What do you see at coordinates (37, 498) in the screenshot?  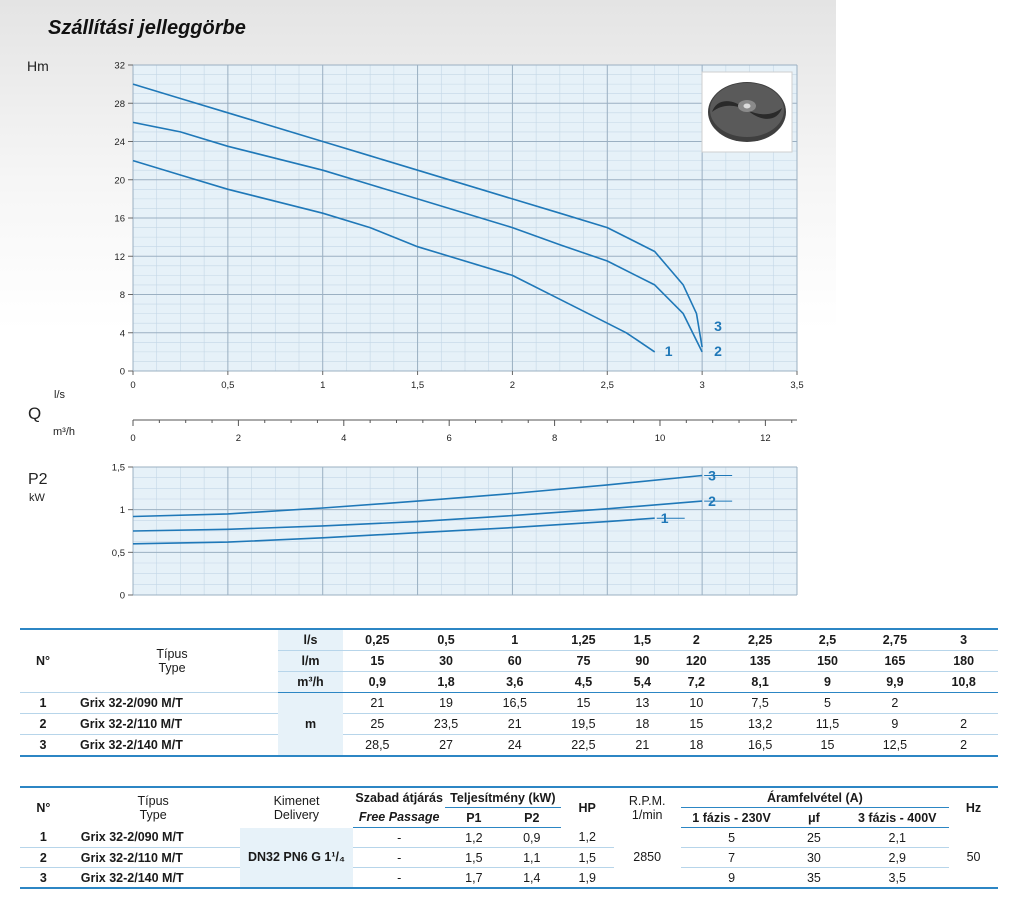 I see `power-unit-label: kW` at bounding box center [37, 498].